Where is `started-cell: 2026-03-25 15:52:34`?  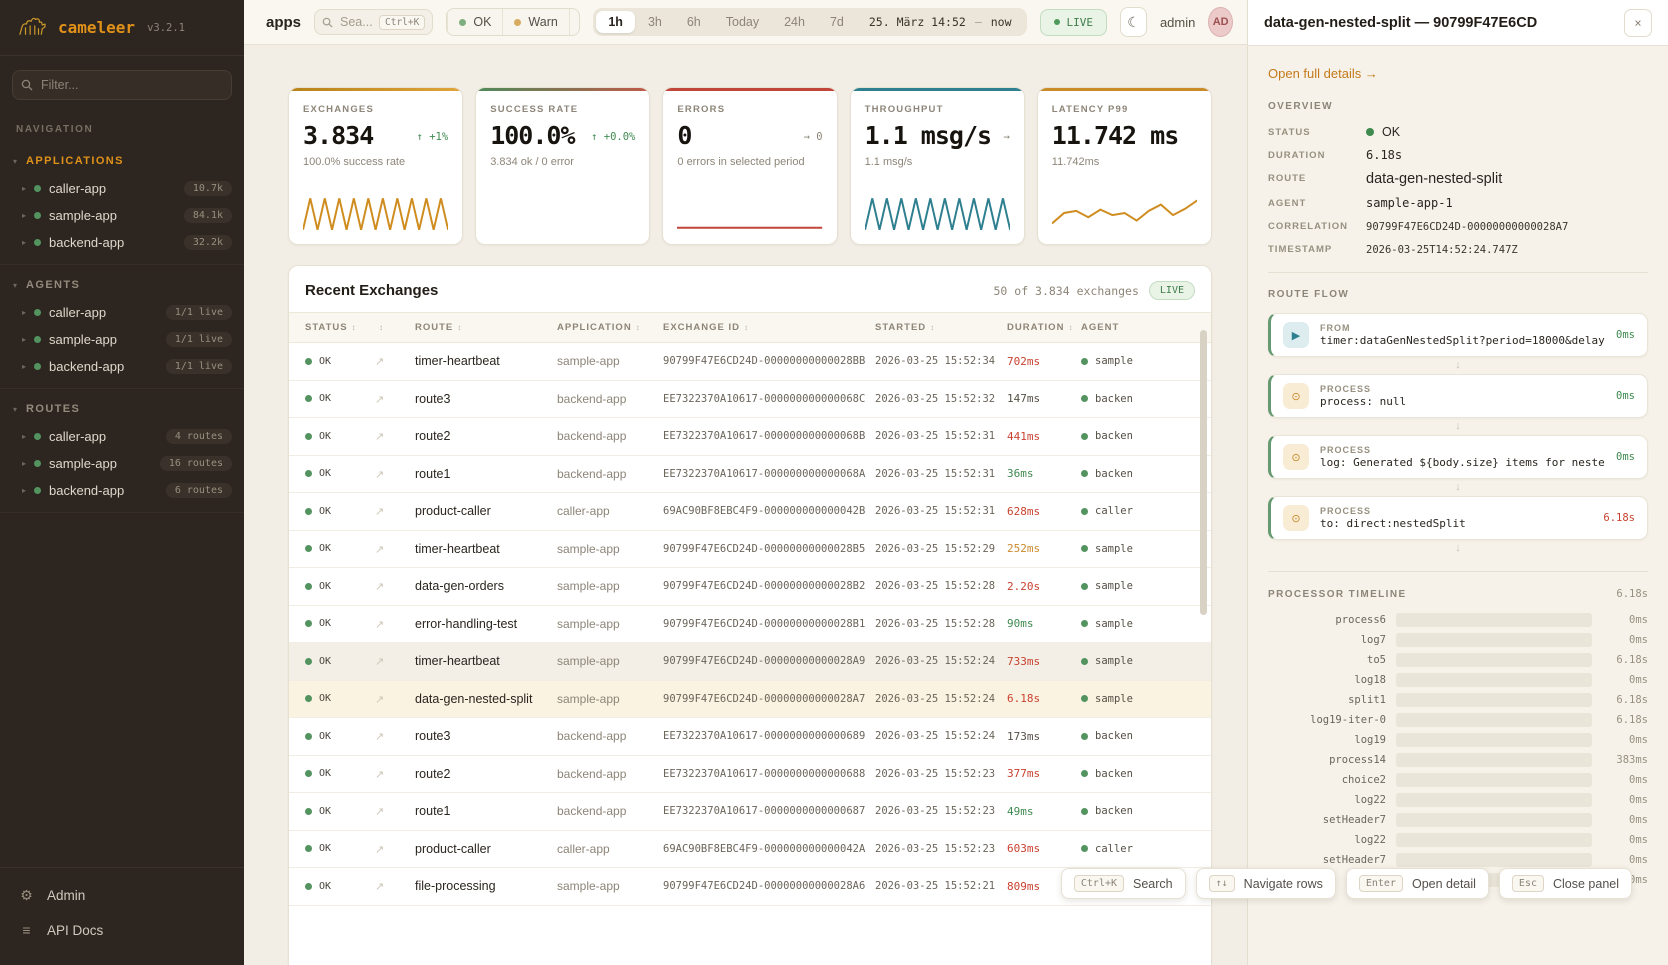 started-cell: 2026-03-25 15:52:34 is located at coordinates (935, 361).